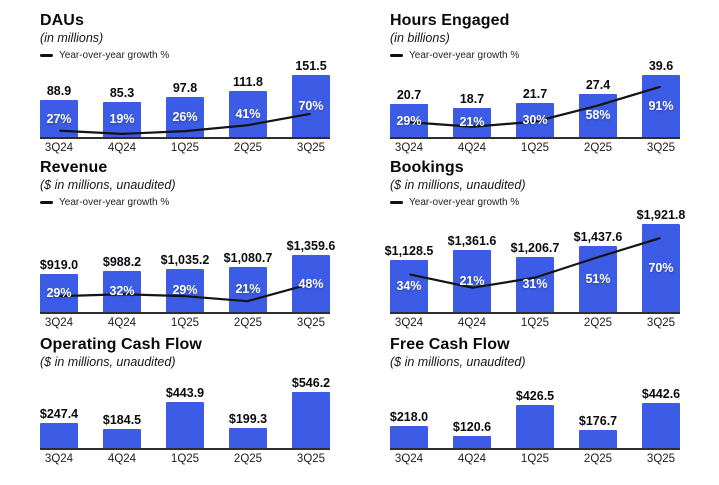 This screenshot has height=485, width=719. What do you see at coordinates (311, 412) in the screenshot?
I see `bar: $546.2` at bounding box center [311, 412].